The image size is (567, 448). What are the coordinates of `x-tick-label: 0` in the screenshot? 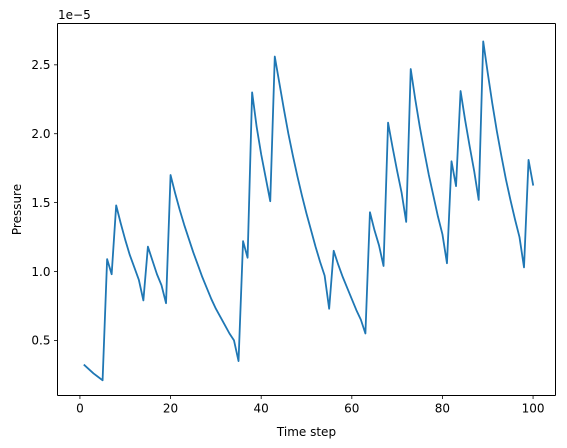 It's located at (80, 409).